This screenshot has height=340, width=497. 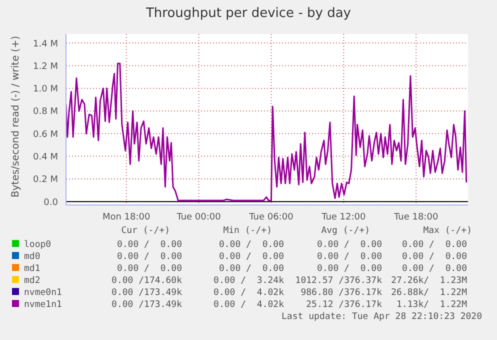 What do you see at coordinates (45, 67) in the screenshot?
I see `y-tick-label: 1.2 M` at bounding box center [45, 67].